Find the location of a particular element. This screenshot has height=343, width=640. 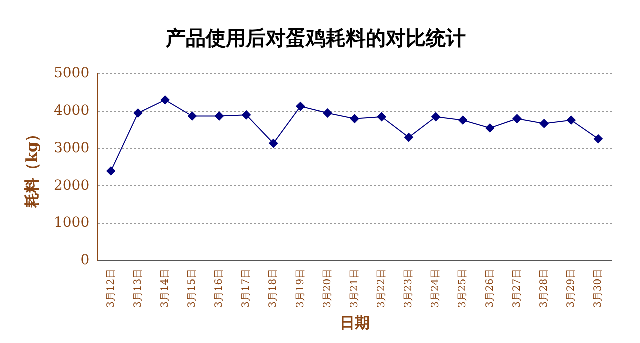

x-tick-label: 3月13日 is located at coordinates (138, 288).